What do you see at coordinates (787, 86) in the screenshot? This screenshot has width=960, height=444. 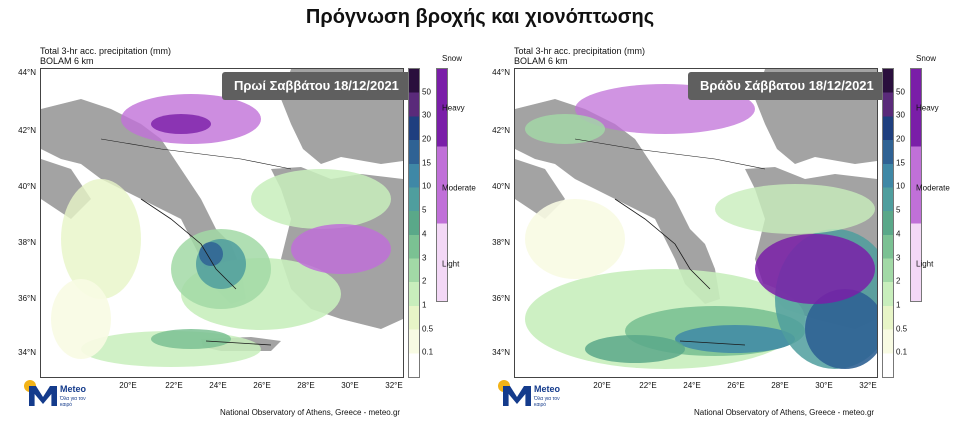 I see `forecast-time-badge: Βράδυ Σάββατου 18/12/2021` at bounding box center [787, 86].